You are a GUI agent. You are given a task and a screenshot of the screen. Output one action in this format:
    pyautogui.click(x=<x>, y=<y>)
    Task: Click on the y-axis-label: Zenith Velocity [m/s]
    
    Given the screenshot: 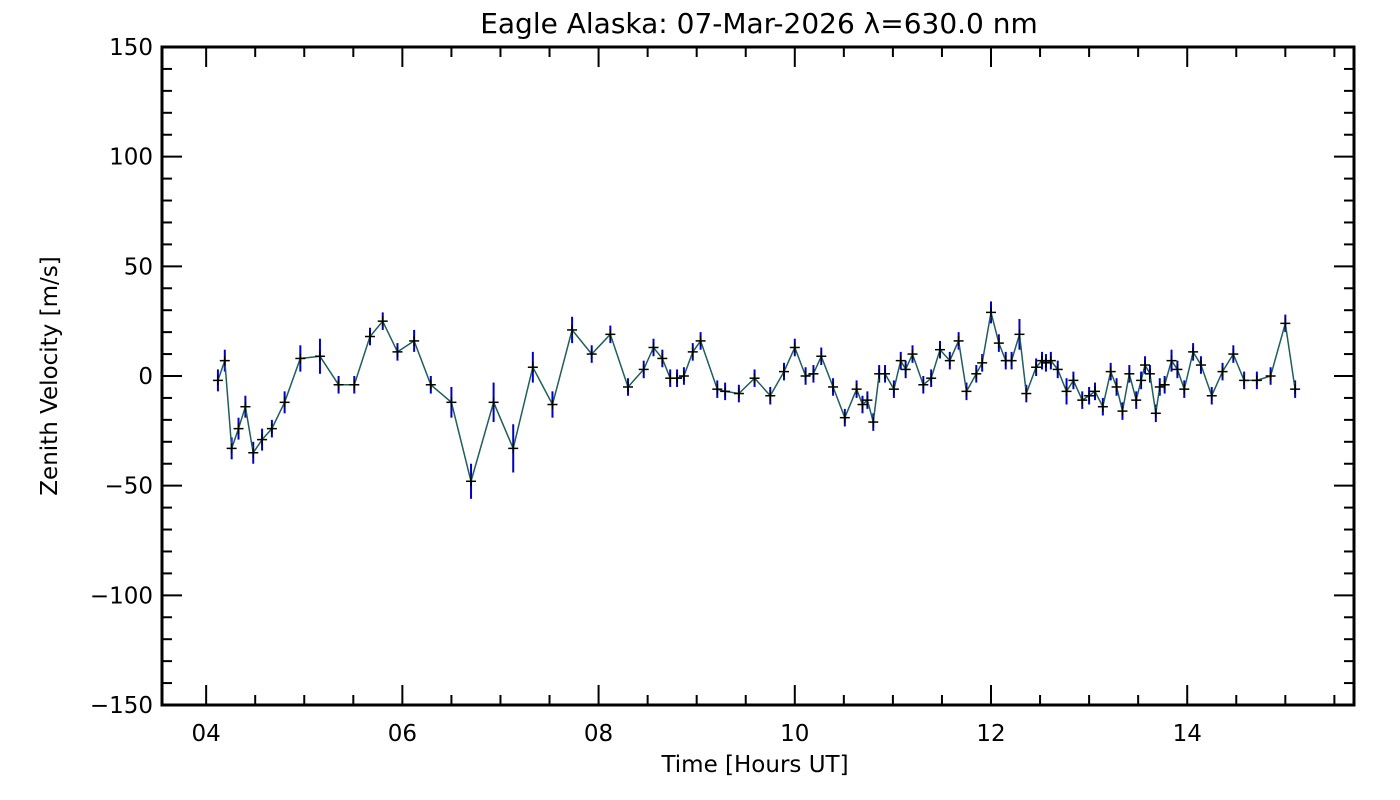 What is the action you would take?
    pyautogui.click(x=50, y=375)
    